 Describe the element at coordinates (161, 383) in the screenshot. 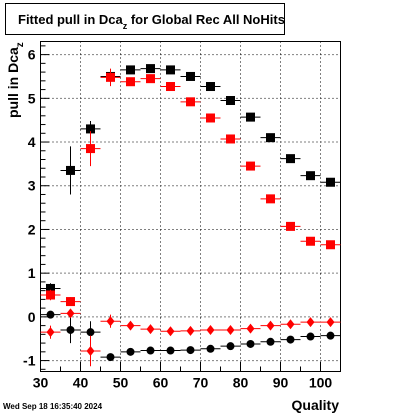

I see `x-tick-label: 60` at that location.